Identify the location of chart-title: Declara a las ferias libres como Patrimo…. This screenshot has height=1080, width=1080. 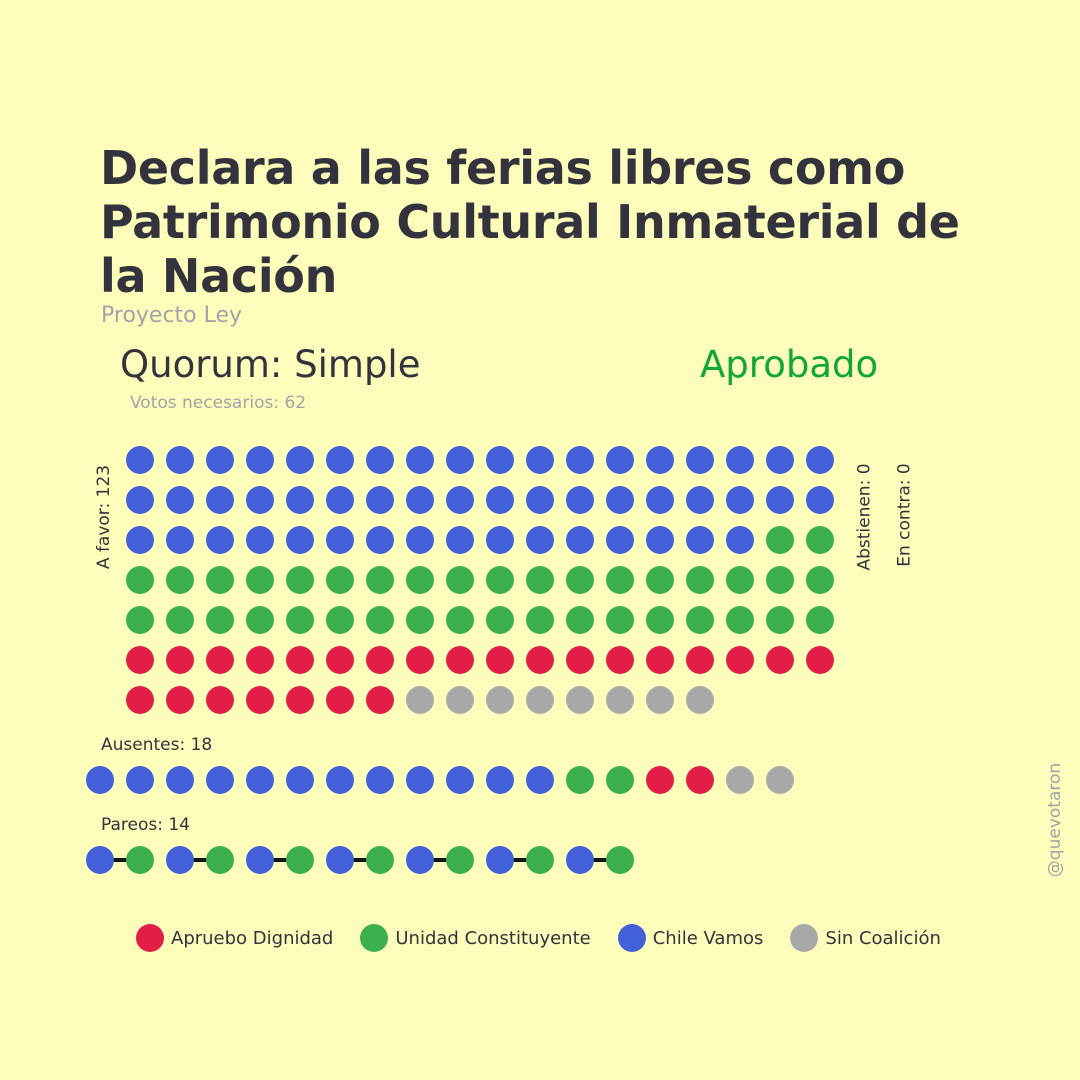
(530, 222).